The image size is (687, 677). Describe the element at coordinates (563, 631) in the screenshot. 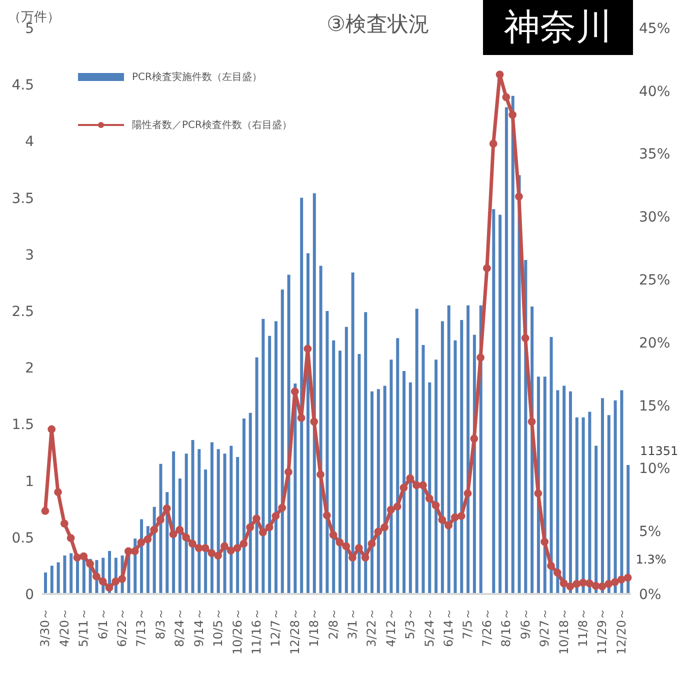

I see `x-tick-label: 10/18～` at that location.